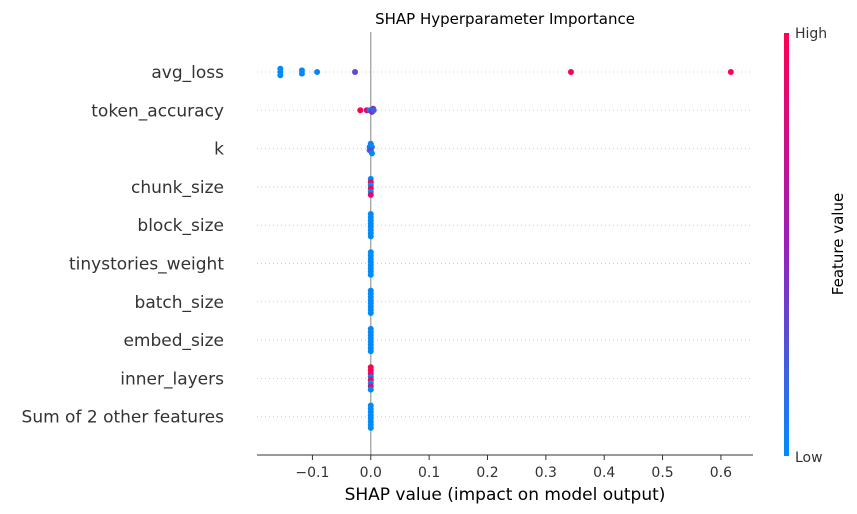  What do you see at coordinates (487, 473) in the screenshot?
I see `x-tick-label: 0.2` at bounding box center [487, 473].